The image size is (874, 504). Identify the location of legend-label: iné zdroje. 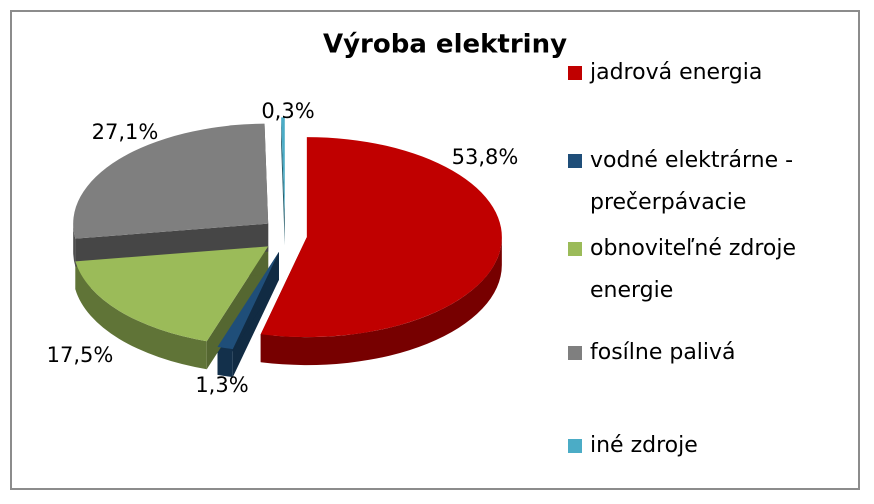
(644, 445).